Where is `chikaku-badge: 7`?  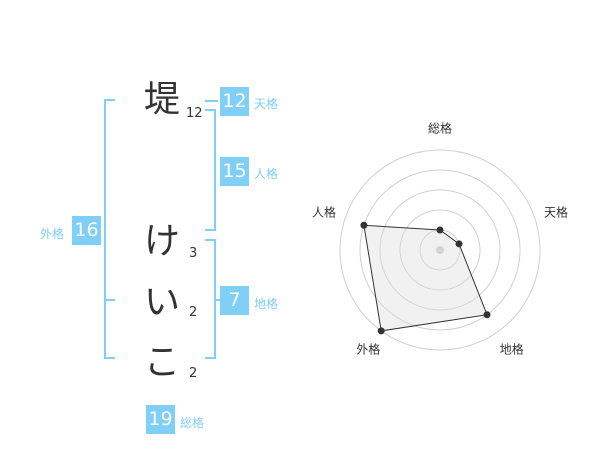
chikaku-badge: 7 is located at coordinates (234, 300).